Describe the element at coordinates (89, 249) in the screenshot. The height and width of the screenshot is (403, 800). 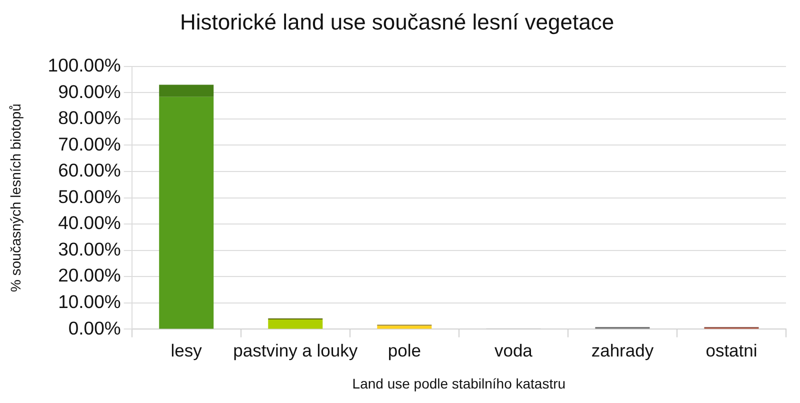
I see `y-tick-label: 30.00%` at that location.